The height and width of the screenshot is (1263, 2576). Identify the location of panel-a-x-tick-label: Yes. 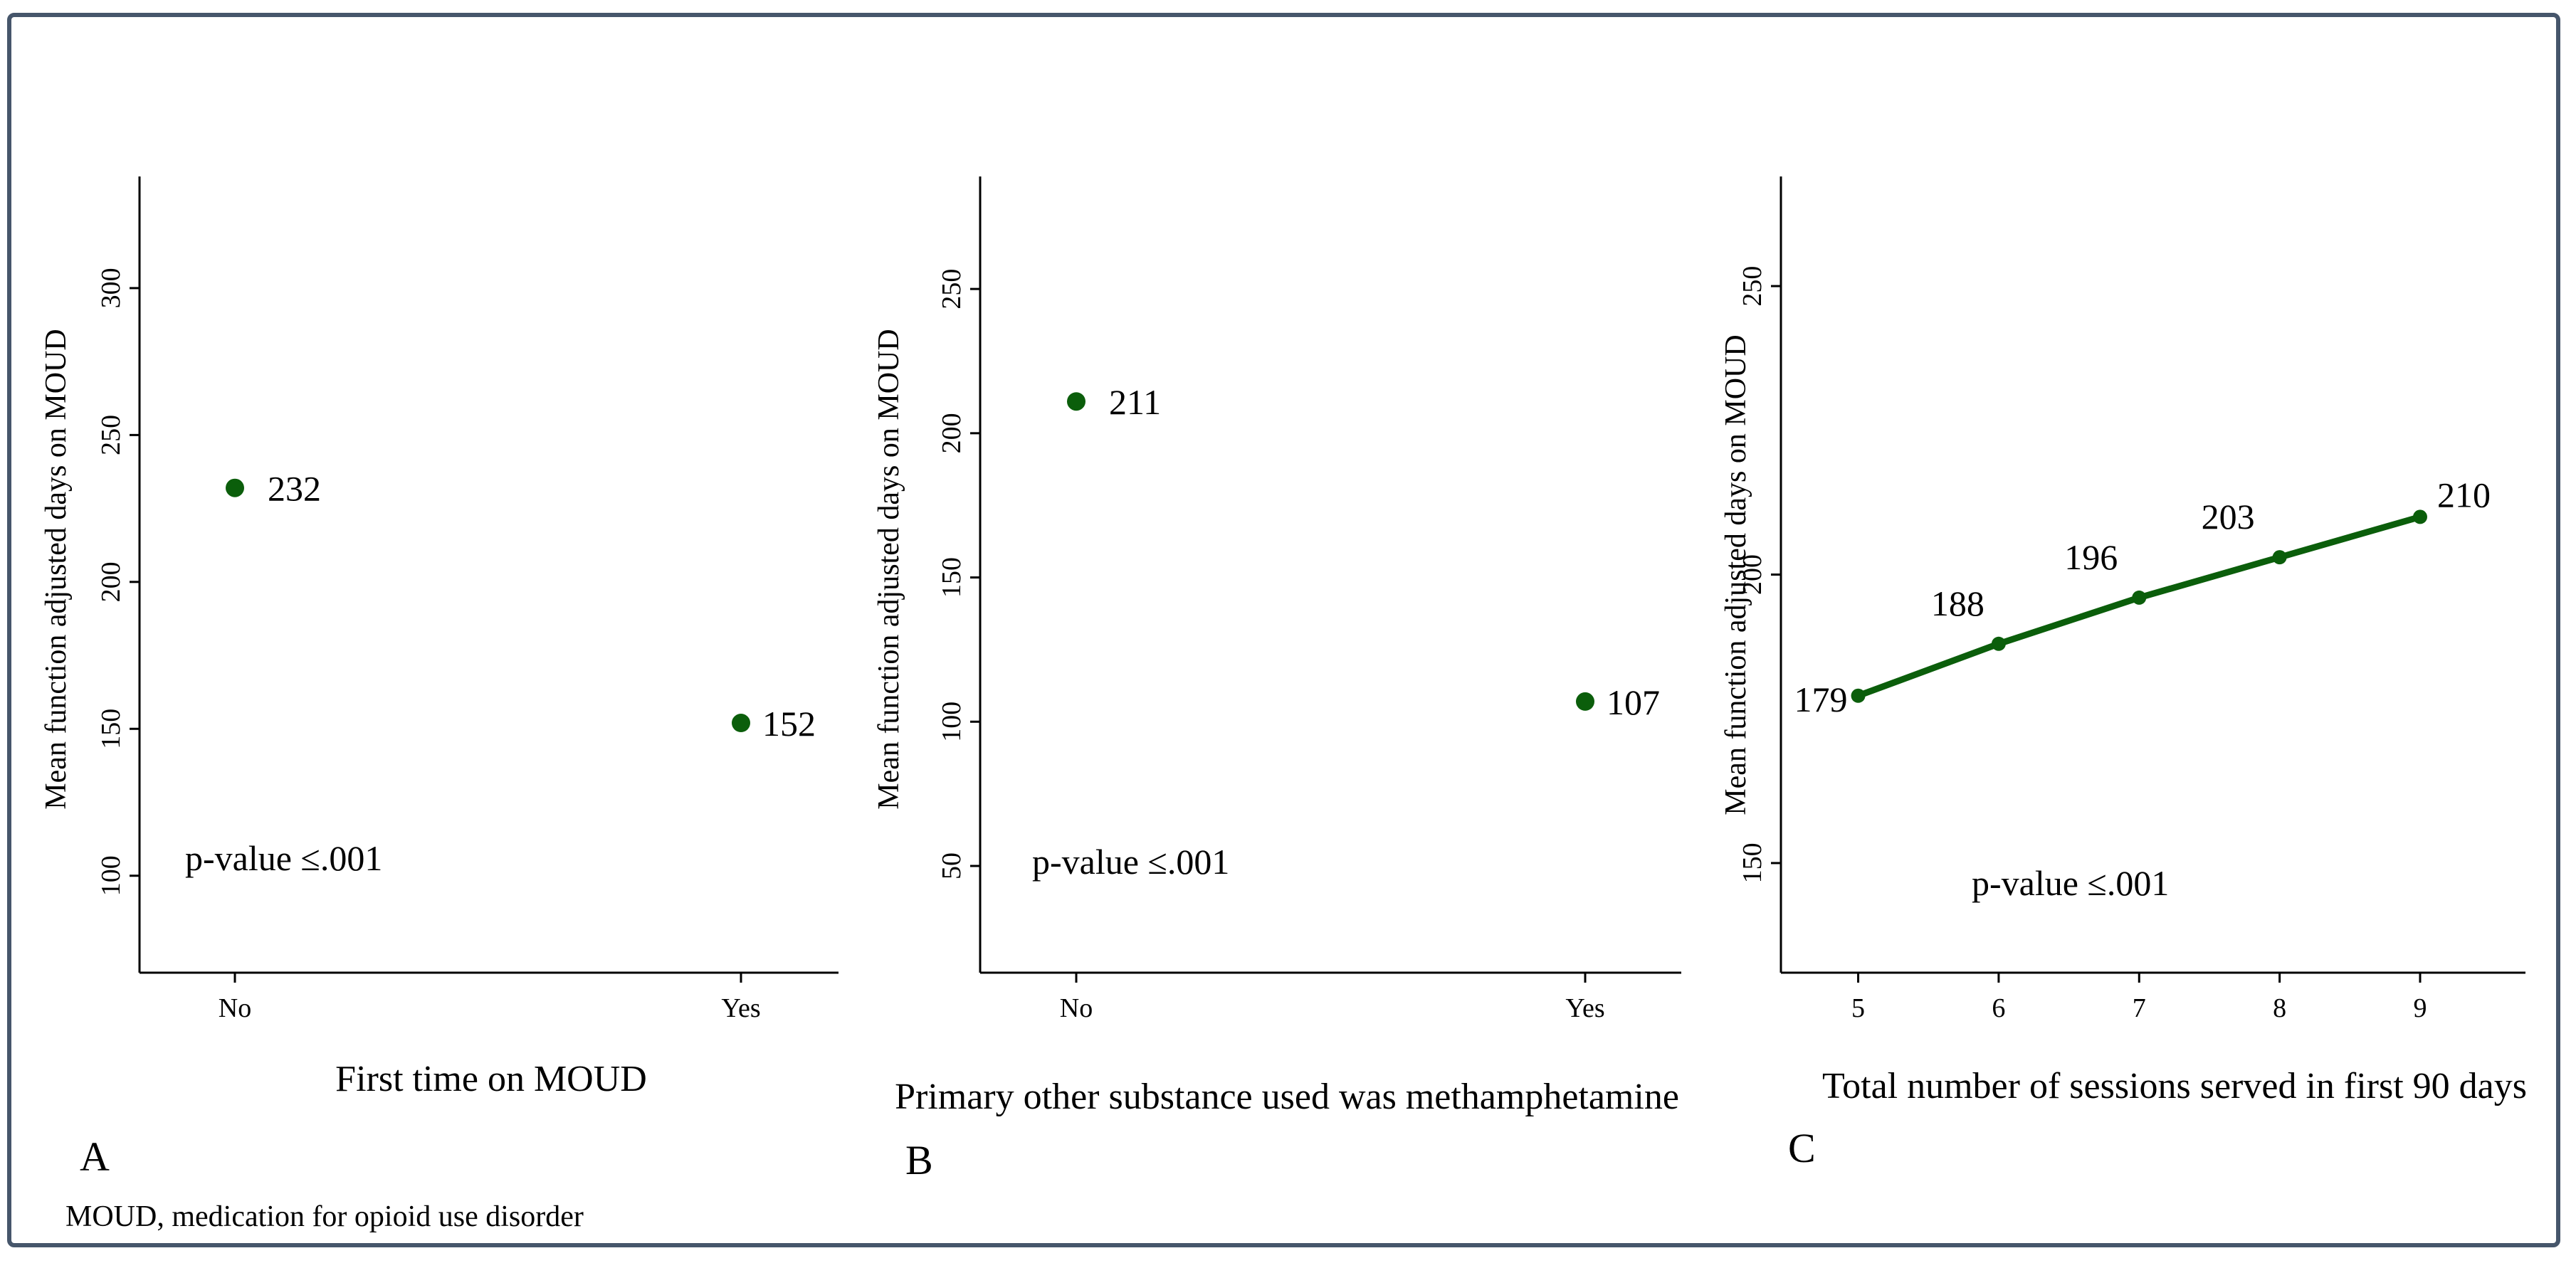
(740, 1008).